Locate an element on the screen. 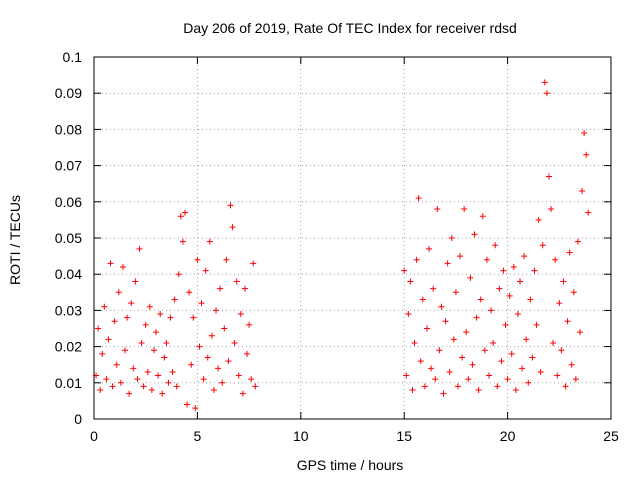 Image resolution: width=640 pixels, height=480 pixels. x-tick-label: 15 is located at coordinates (404, 436).